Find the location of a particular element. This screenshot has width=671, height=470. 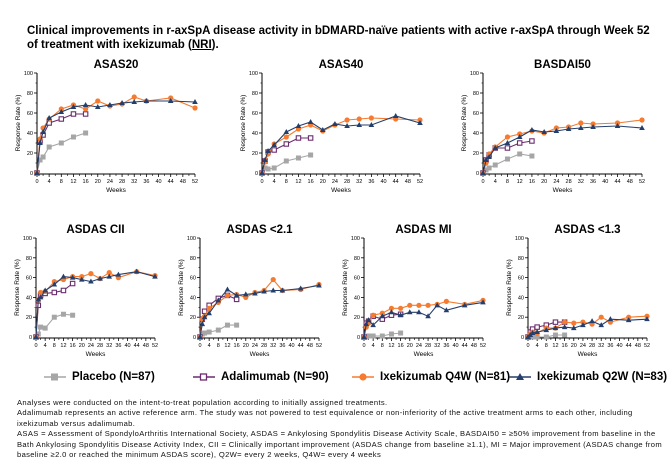

chart-title: BASDAI50 is located at coordinates (562, 65).